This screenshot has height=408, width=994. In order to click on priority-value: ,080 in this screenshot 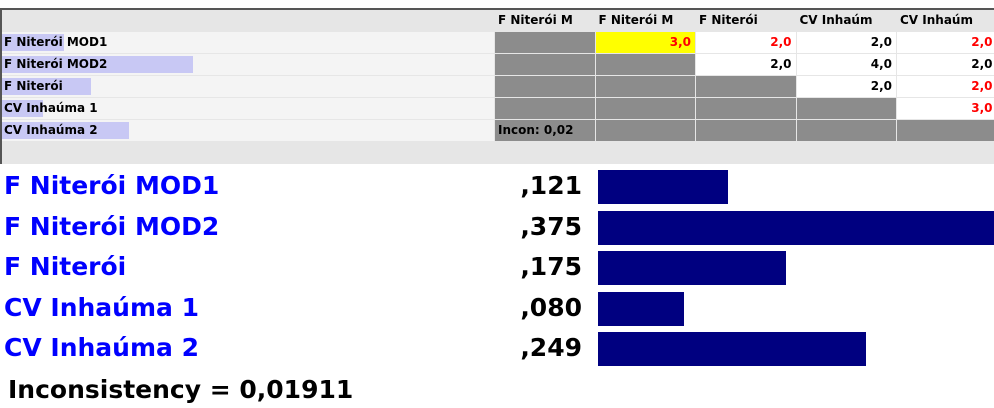, I will do `click(551, 307)`.